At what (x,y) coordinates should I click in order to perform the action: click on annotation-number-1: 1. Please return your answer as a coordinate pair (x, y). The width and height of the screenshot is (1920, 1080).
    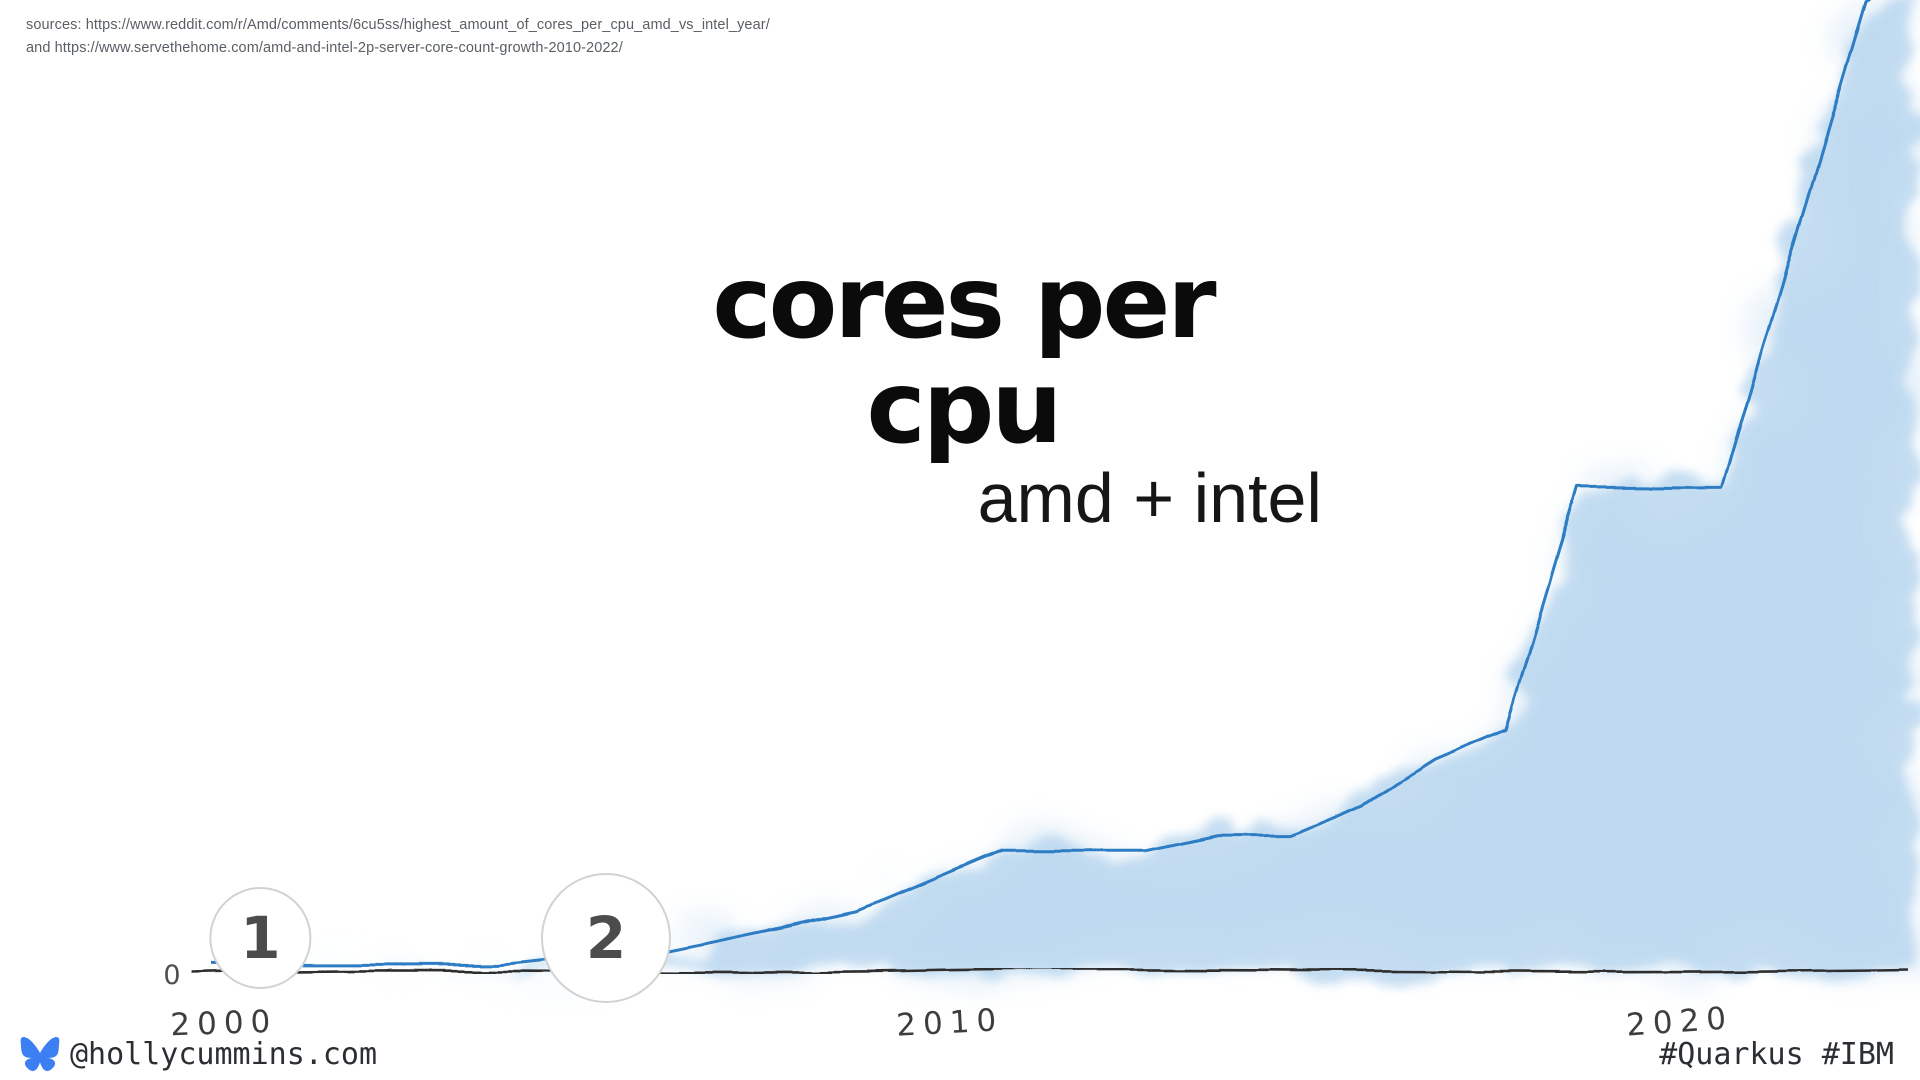
    Looking at the image, I should click on (260, 938).